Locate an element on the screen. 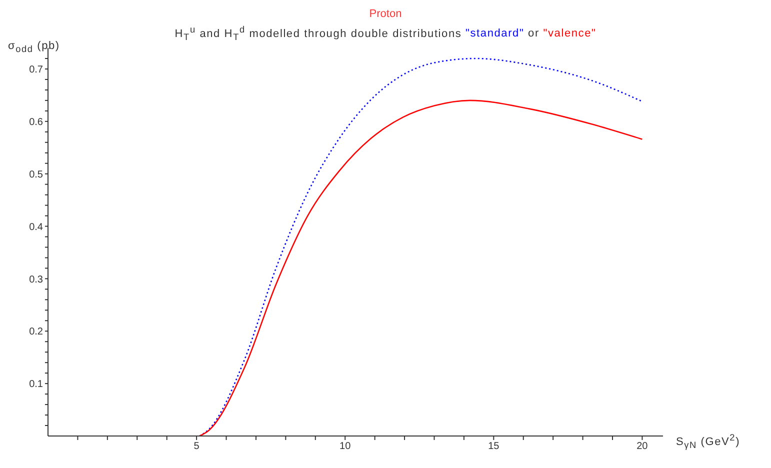 This screenshot has width=771, height=468. y-tick-label: 0.5 is located at coordinates (36, 174).